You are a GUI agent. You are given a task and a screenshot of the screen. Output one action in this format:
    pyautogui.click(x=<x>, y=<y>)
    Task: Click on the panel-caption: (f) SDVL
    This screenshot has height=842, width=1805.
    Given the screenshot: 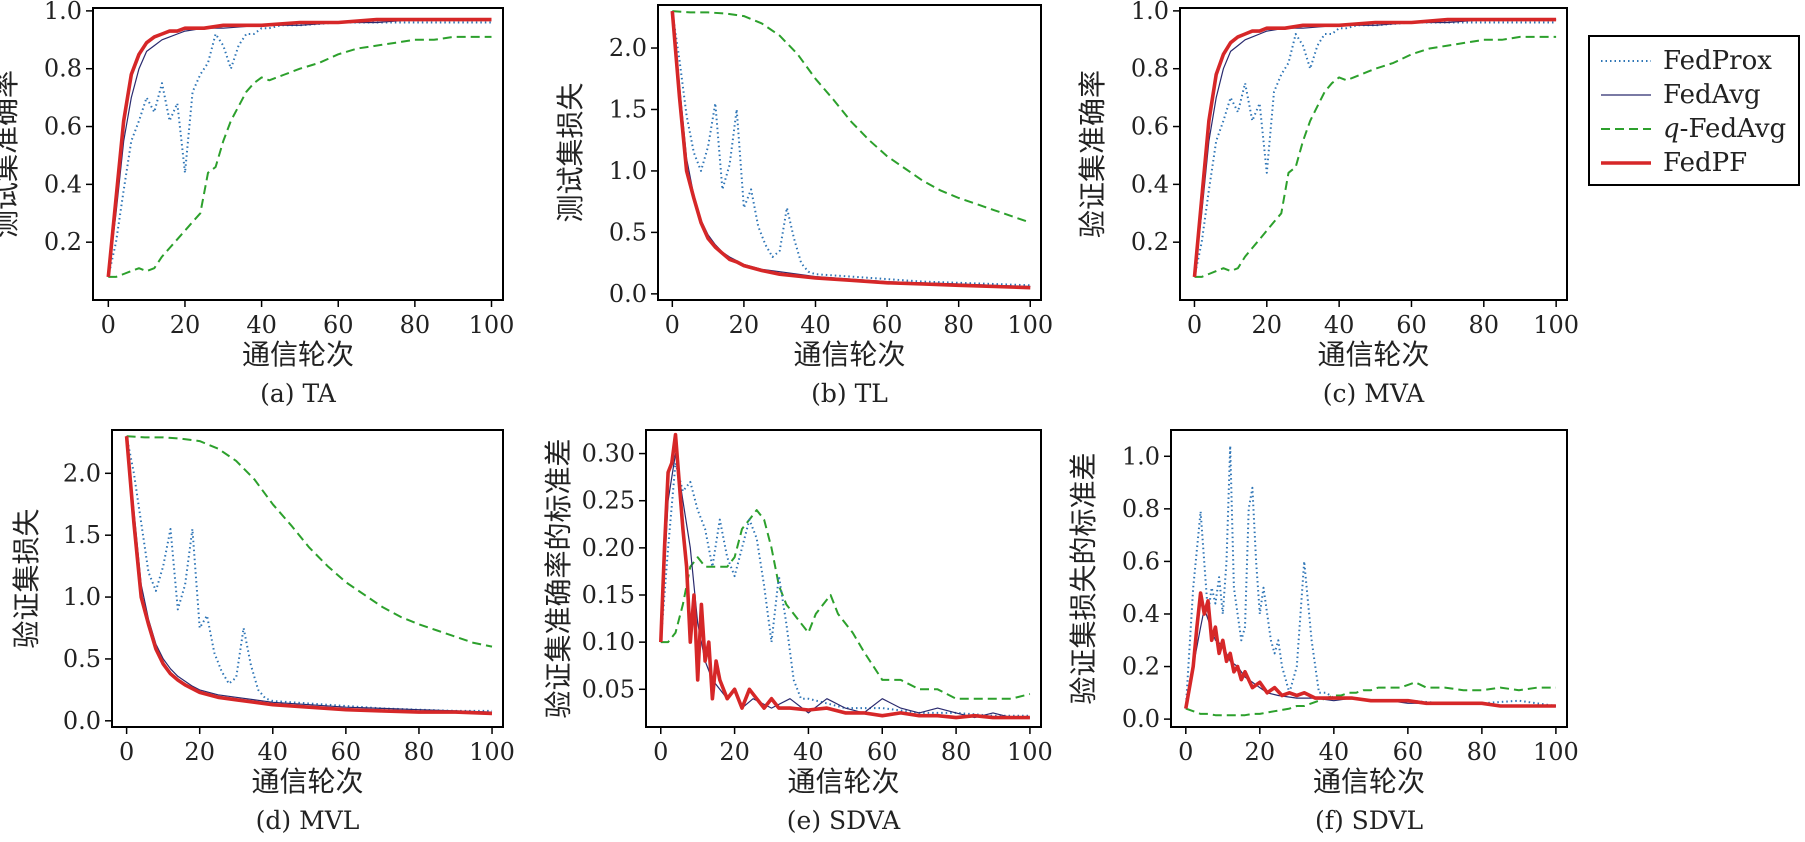 What is the action you would take?
    pyautogui.click(x=1369, y=820)
    